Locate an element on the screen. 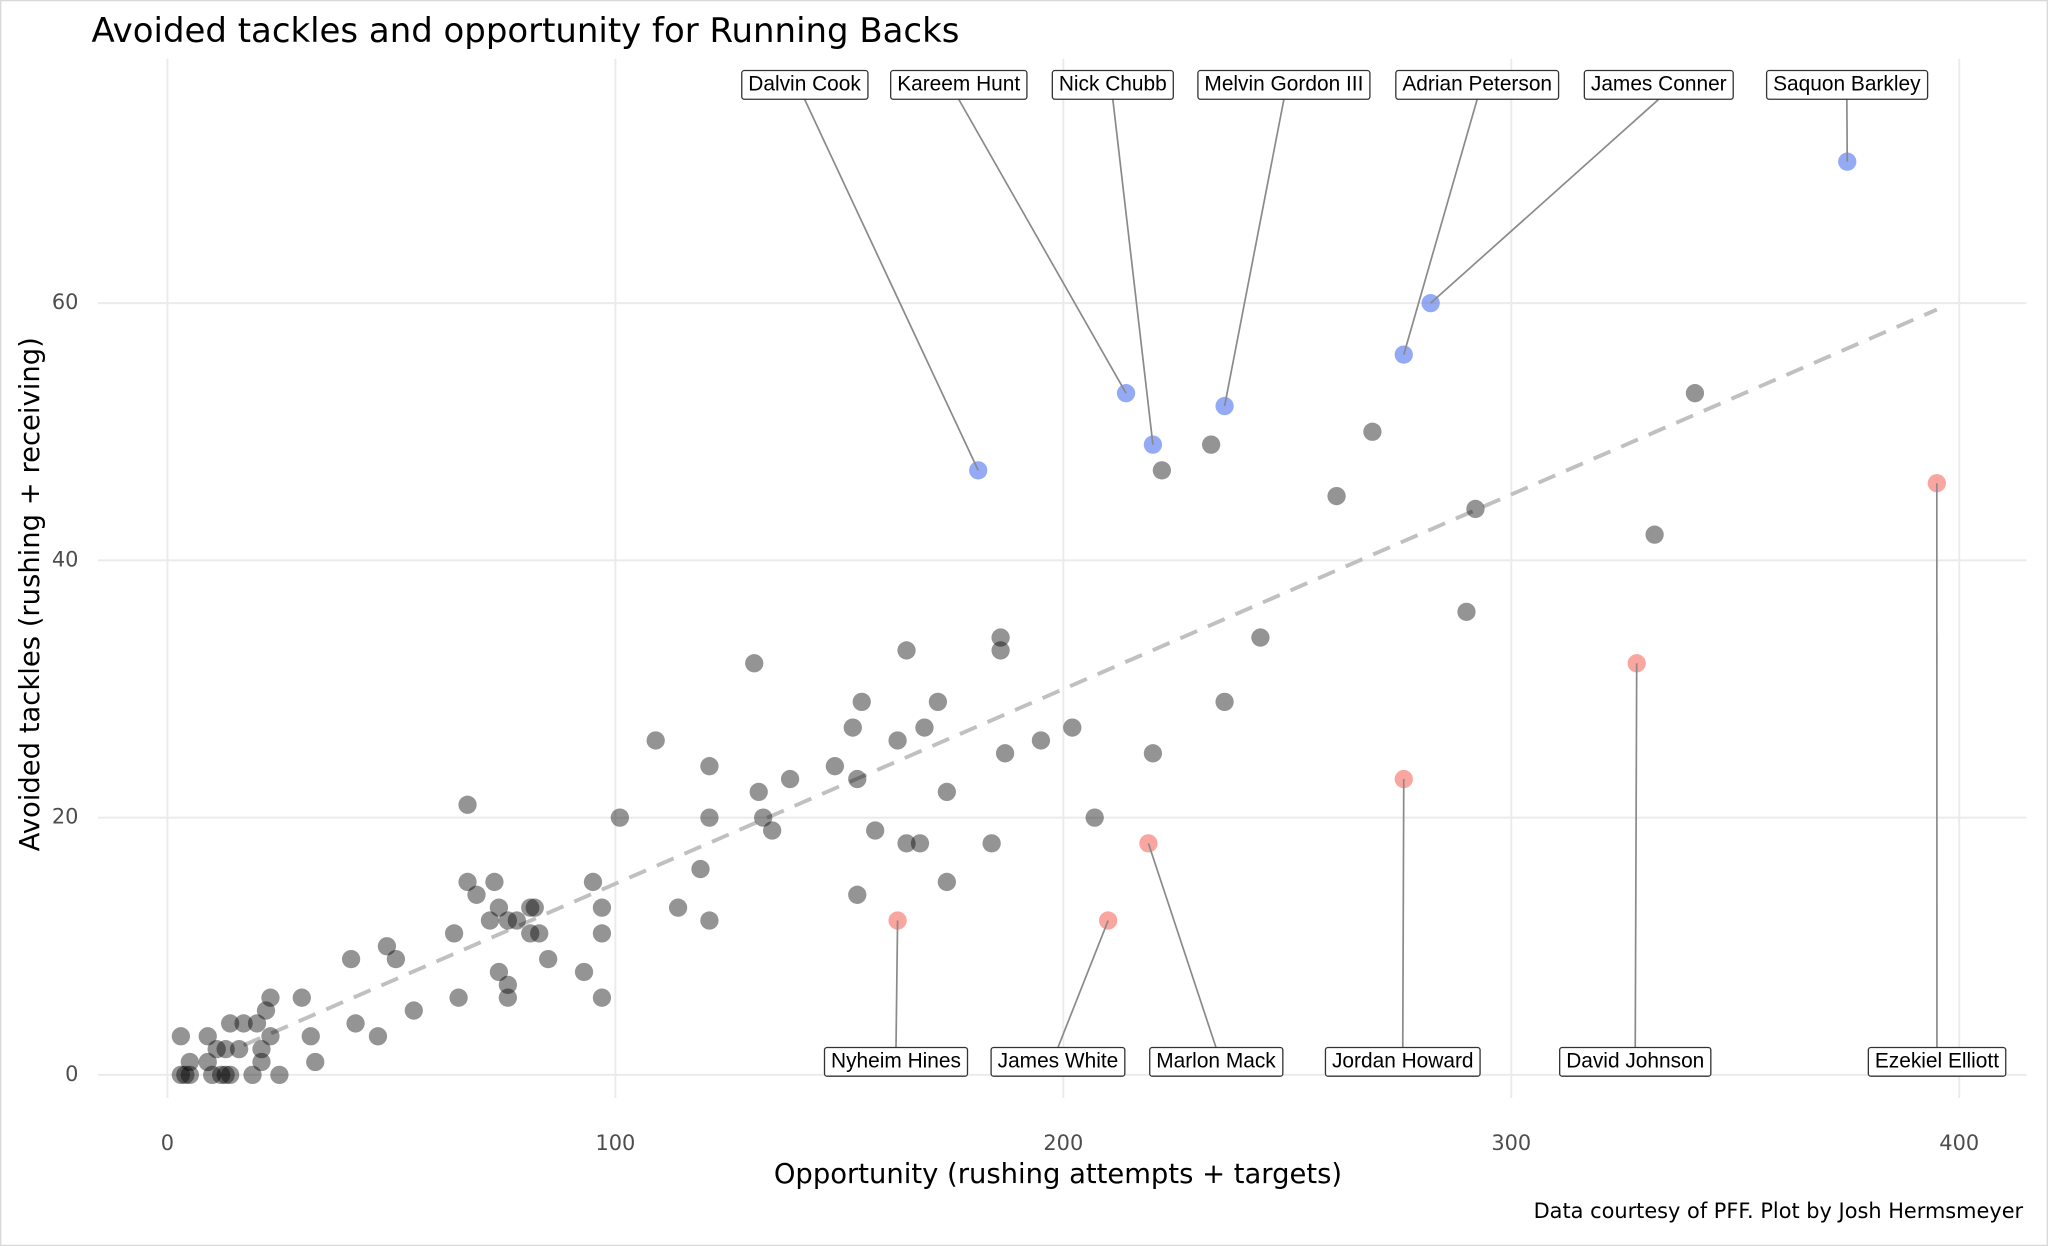 The height and width of the screenshot is (1246, 2048). x-tick-label: 300 is located at coordinates (1511, 1143).